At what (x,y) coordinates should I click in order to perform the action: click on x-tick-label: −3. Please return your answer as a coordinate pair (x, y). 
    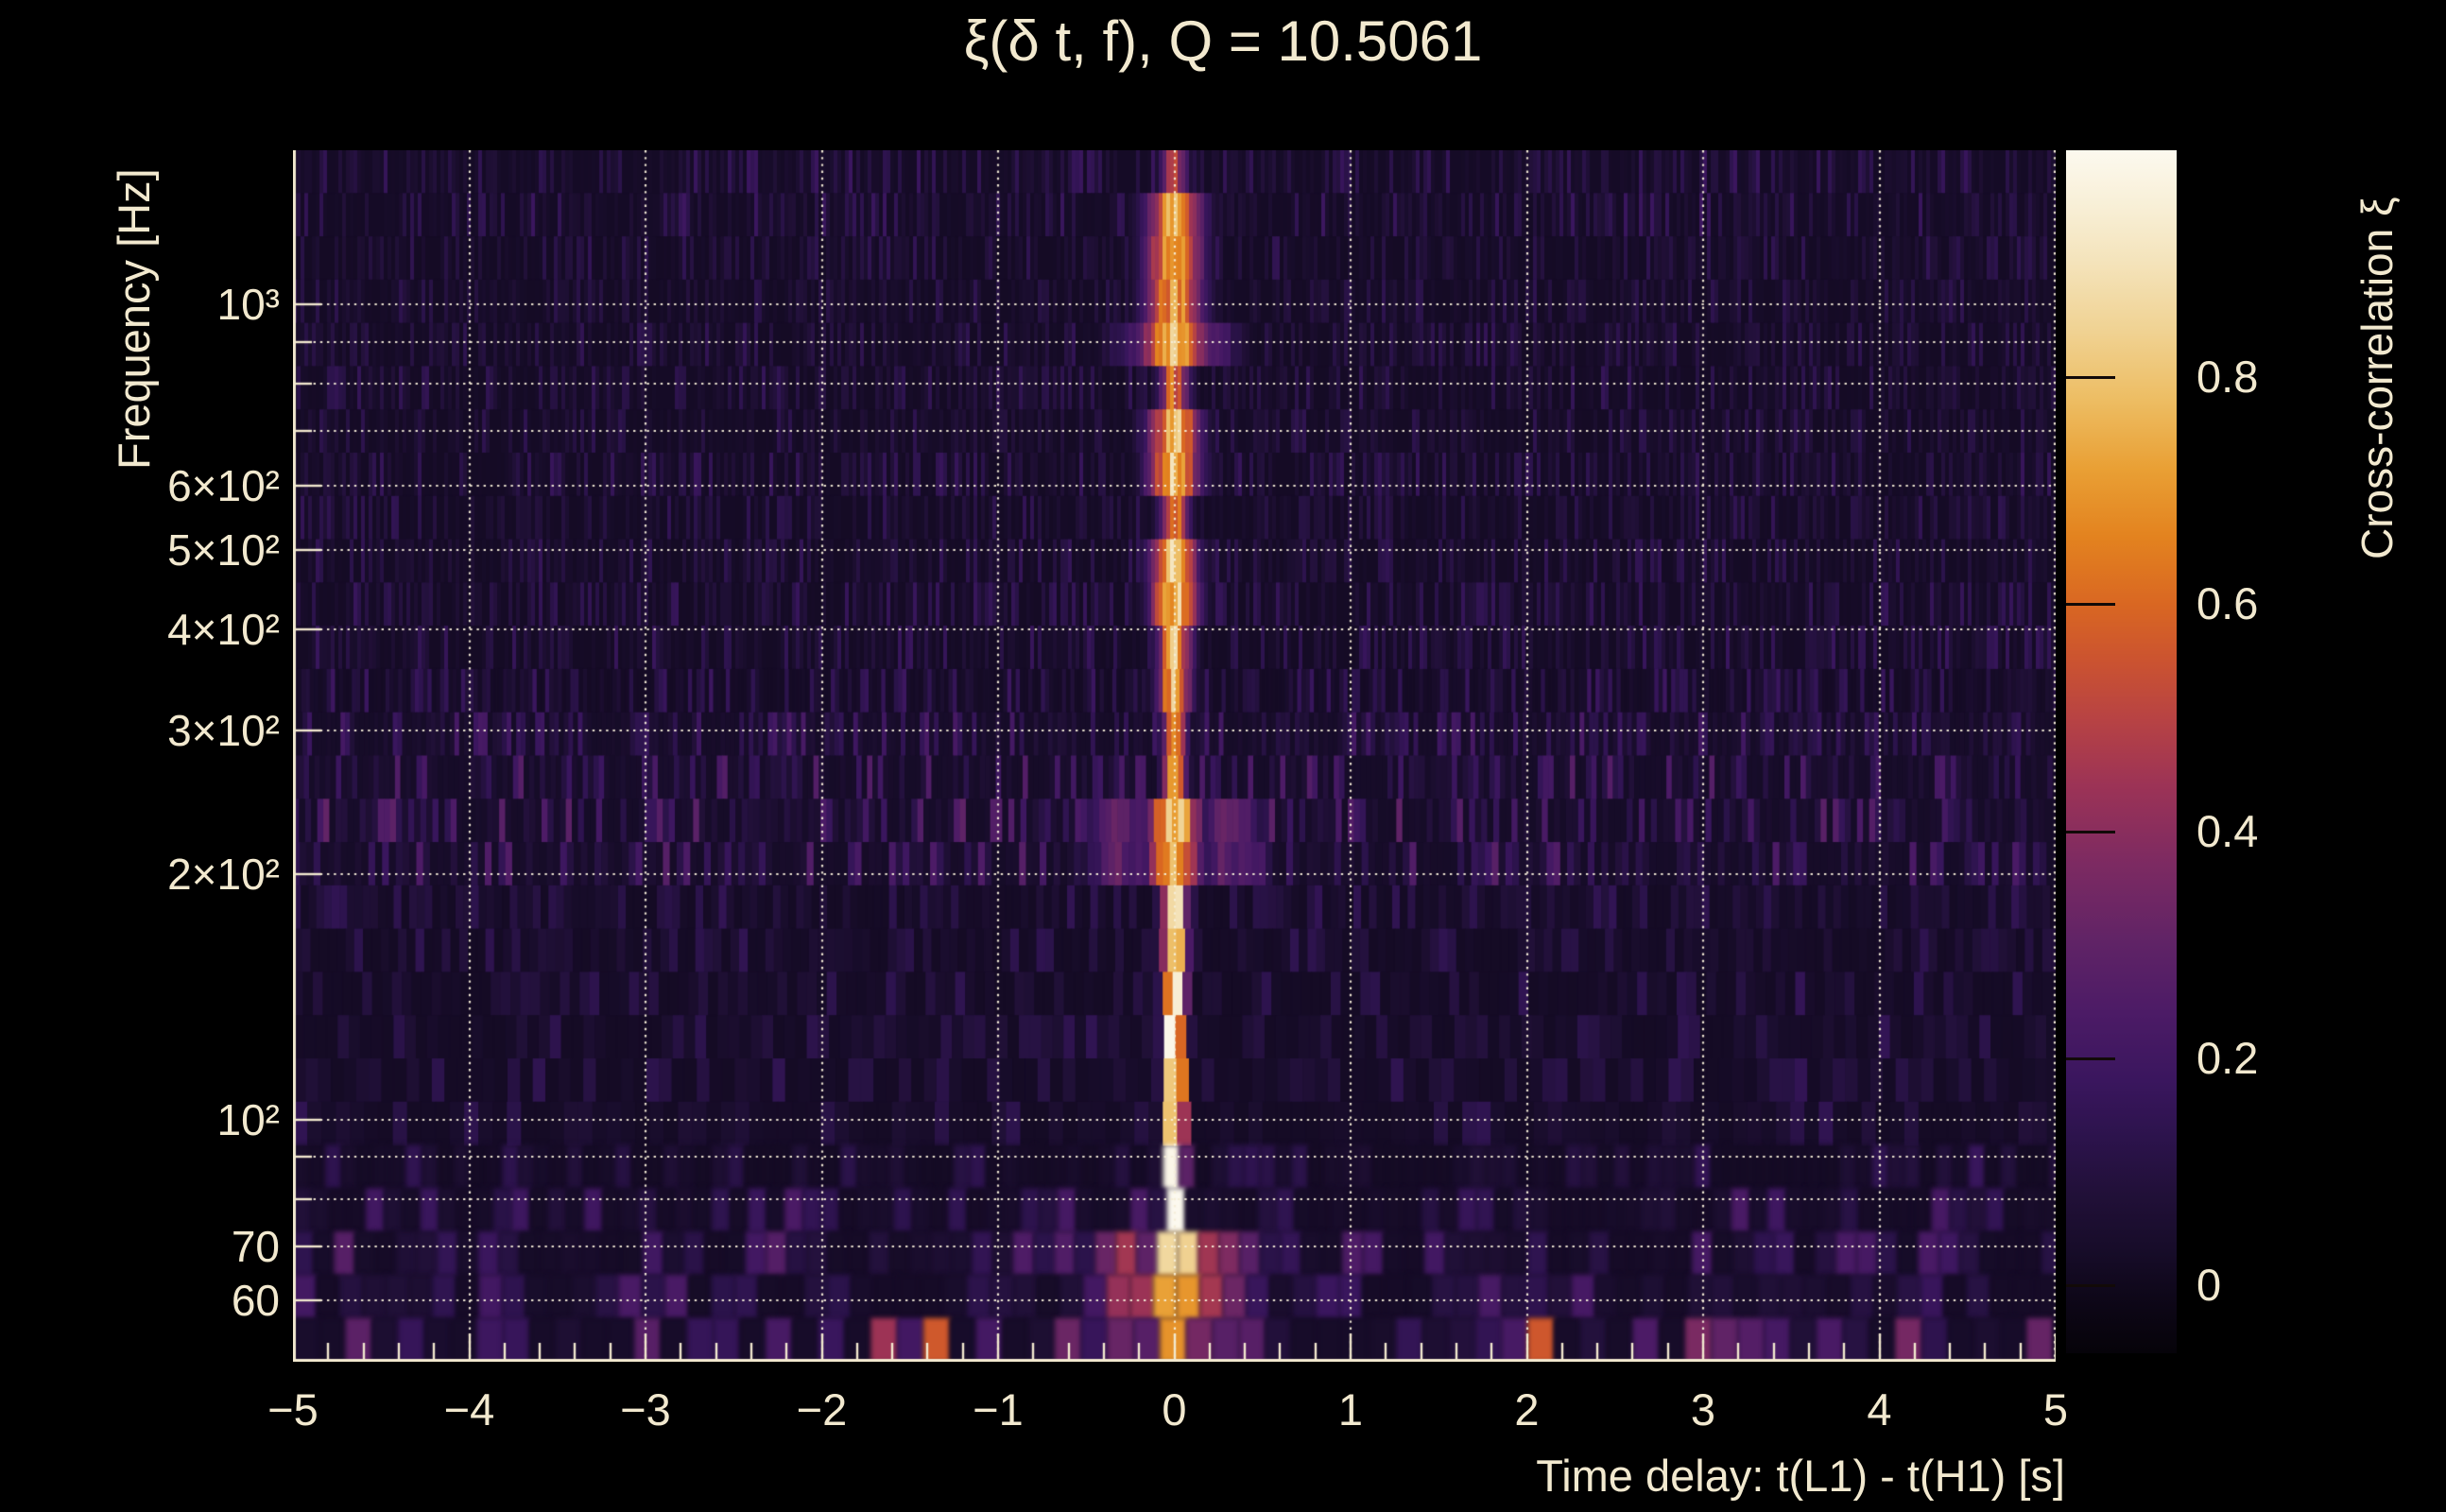
    Looking at the image, I should click on (645, 1409).